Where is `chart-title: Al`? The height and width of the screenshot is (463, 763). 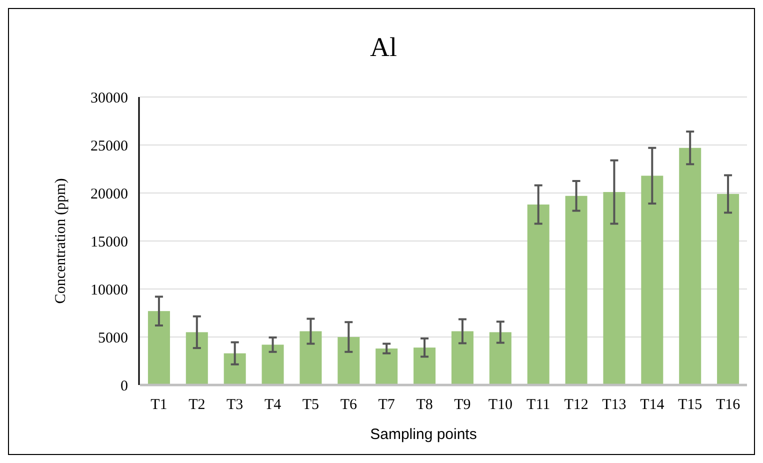 chart-title: Al is located at coordinates (383, 47).